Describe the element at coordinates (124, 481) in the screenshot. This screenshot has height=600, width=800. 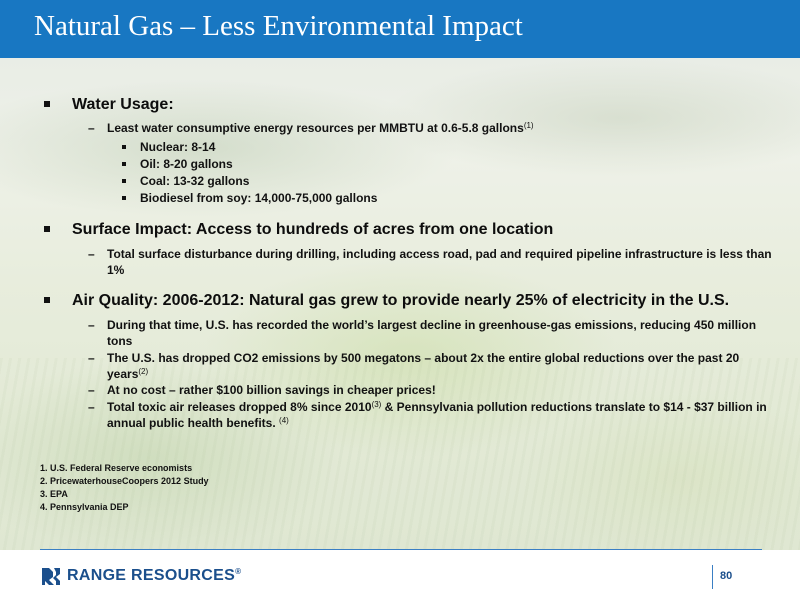
I see `footnote: 2. PricewaterhouseCoopers 2012 Study` at that location.